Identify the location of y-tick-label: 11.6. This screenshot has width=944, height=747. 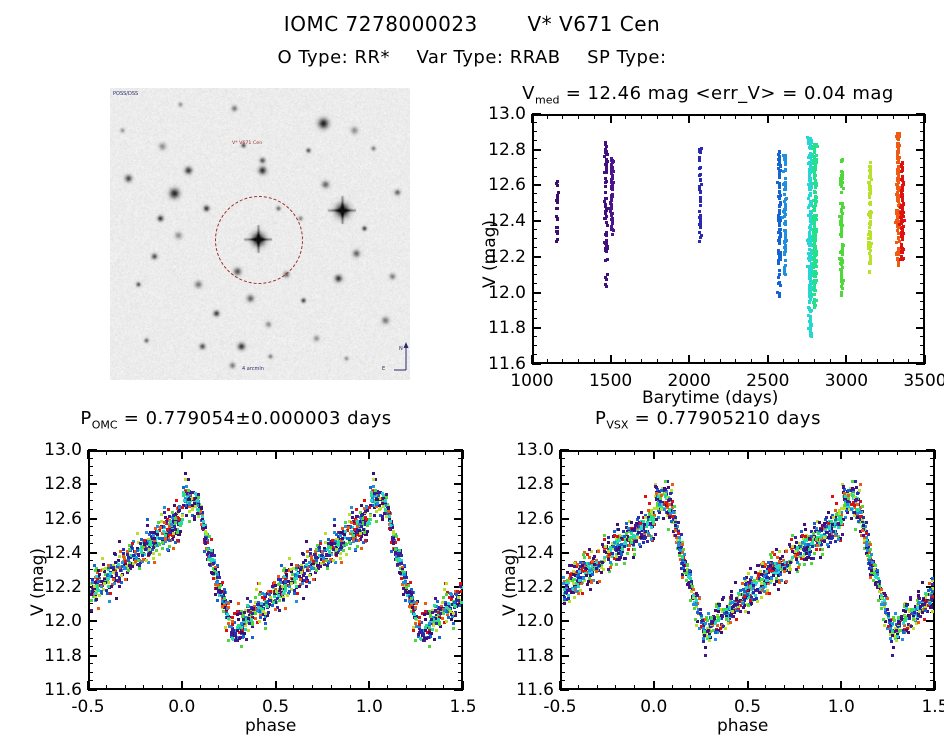
(535, 690).